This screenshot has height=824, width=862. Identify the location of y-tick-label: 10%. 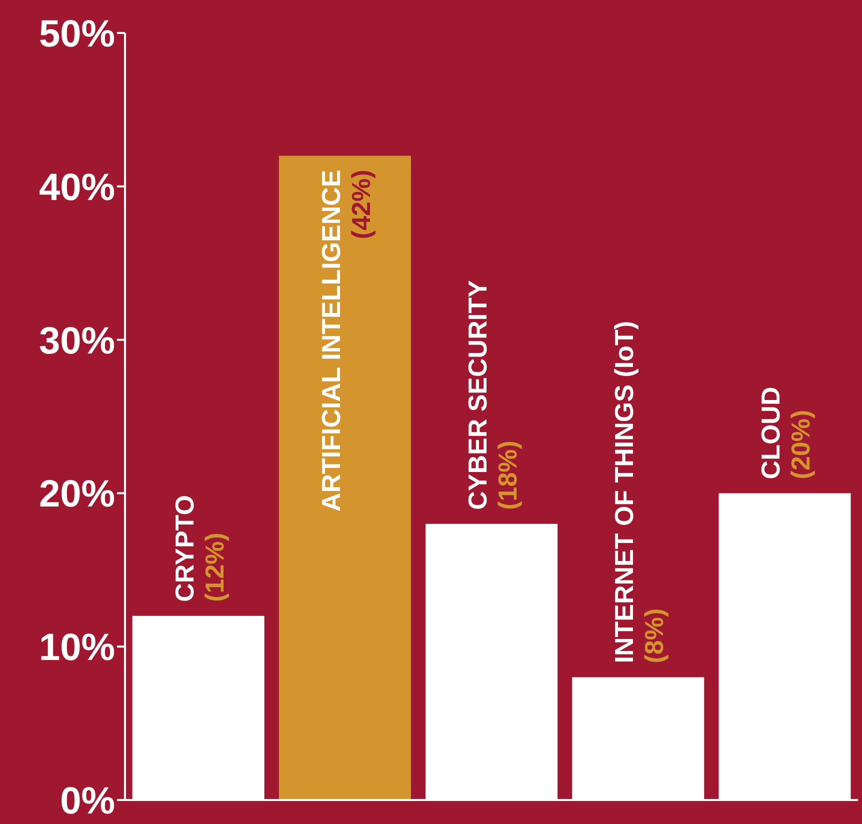
(76, 648).